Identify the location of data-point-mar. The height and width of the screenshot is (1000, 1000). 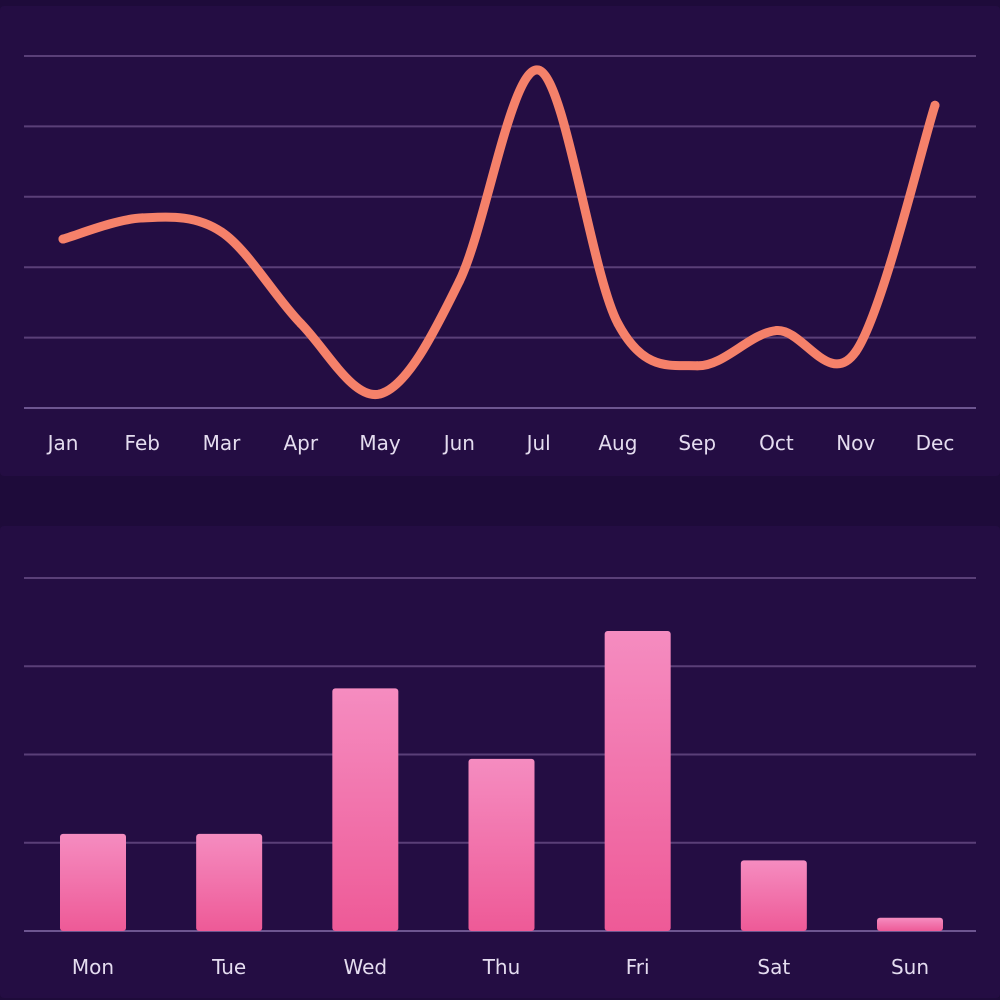
(222, 232).